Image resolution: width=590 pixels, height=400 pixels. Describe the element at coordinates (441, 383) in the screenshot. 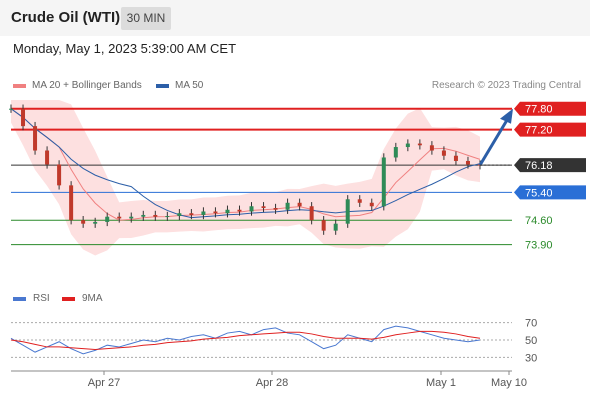

I see `x-label-2: May 1` at that location.